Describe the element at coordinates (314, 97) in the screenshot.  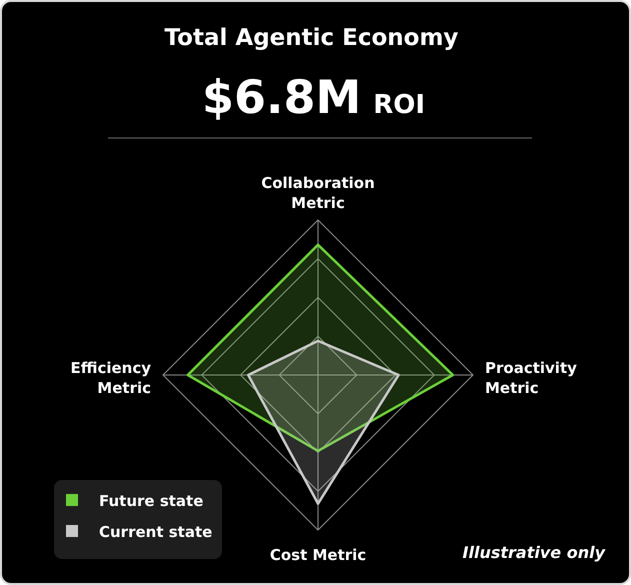
I see `chart-subtitle: $6.8M ROI` at that location.